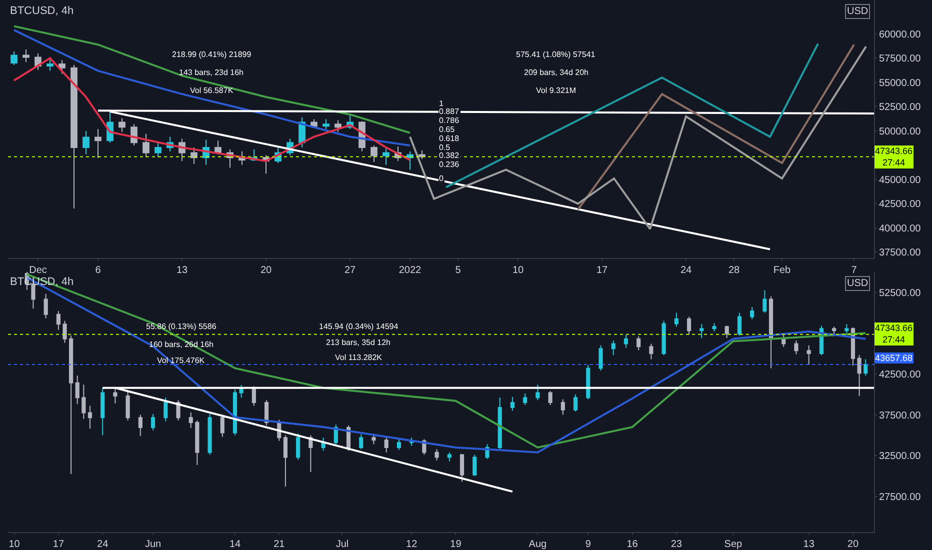  What do you see at coordinates (556, 90) in the screenshot?
I see `annotation: Vol 9.321M` at bounding box center [556, 90].